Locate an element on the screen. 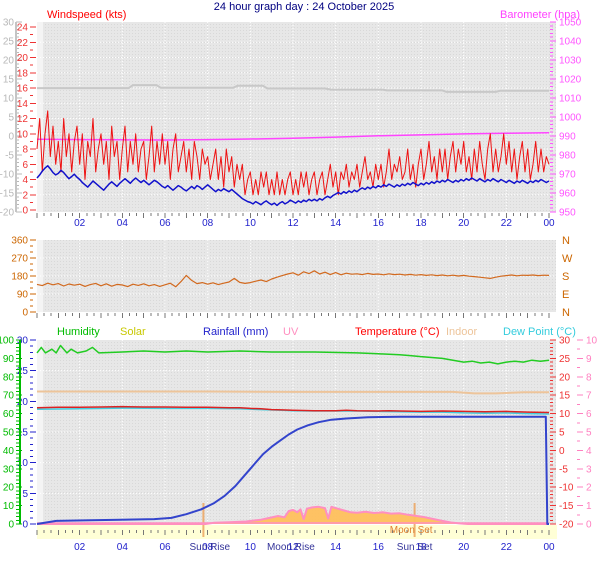 Image resolution: width=608 pixels, height=561 pixels. svg-text: 360 is located at coordinates (19, 241).